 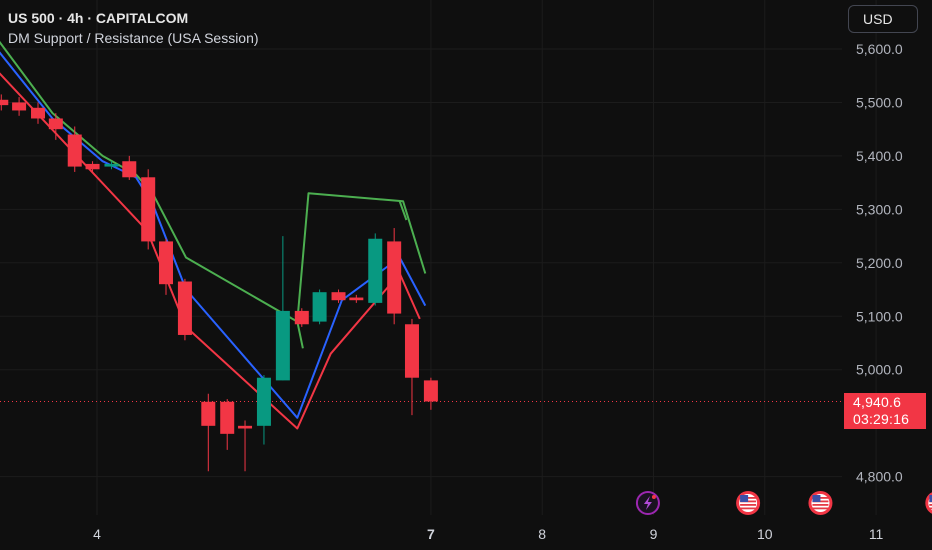 What do you see at coordinates (879, 102) in the screenshot?
I see `price-tick-label: 5,500.0` at bounding box center [879, 102].